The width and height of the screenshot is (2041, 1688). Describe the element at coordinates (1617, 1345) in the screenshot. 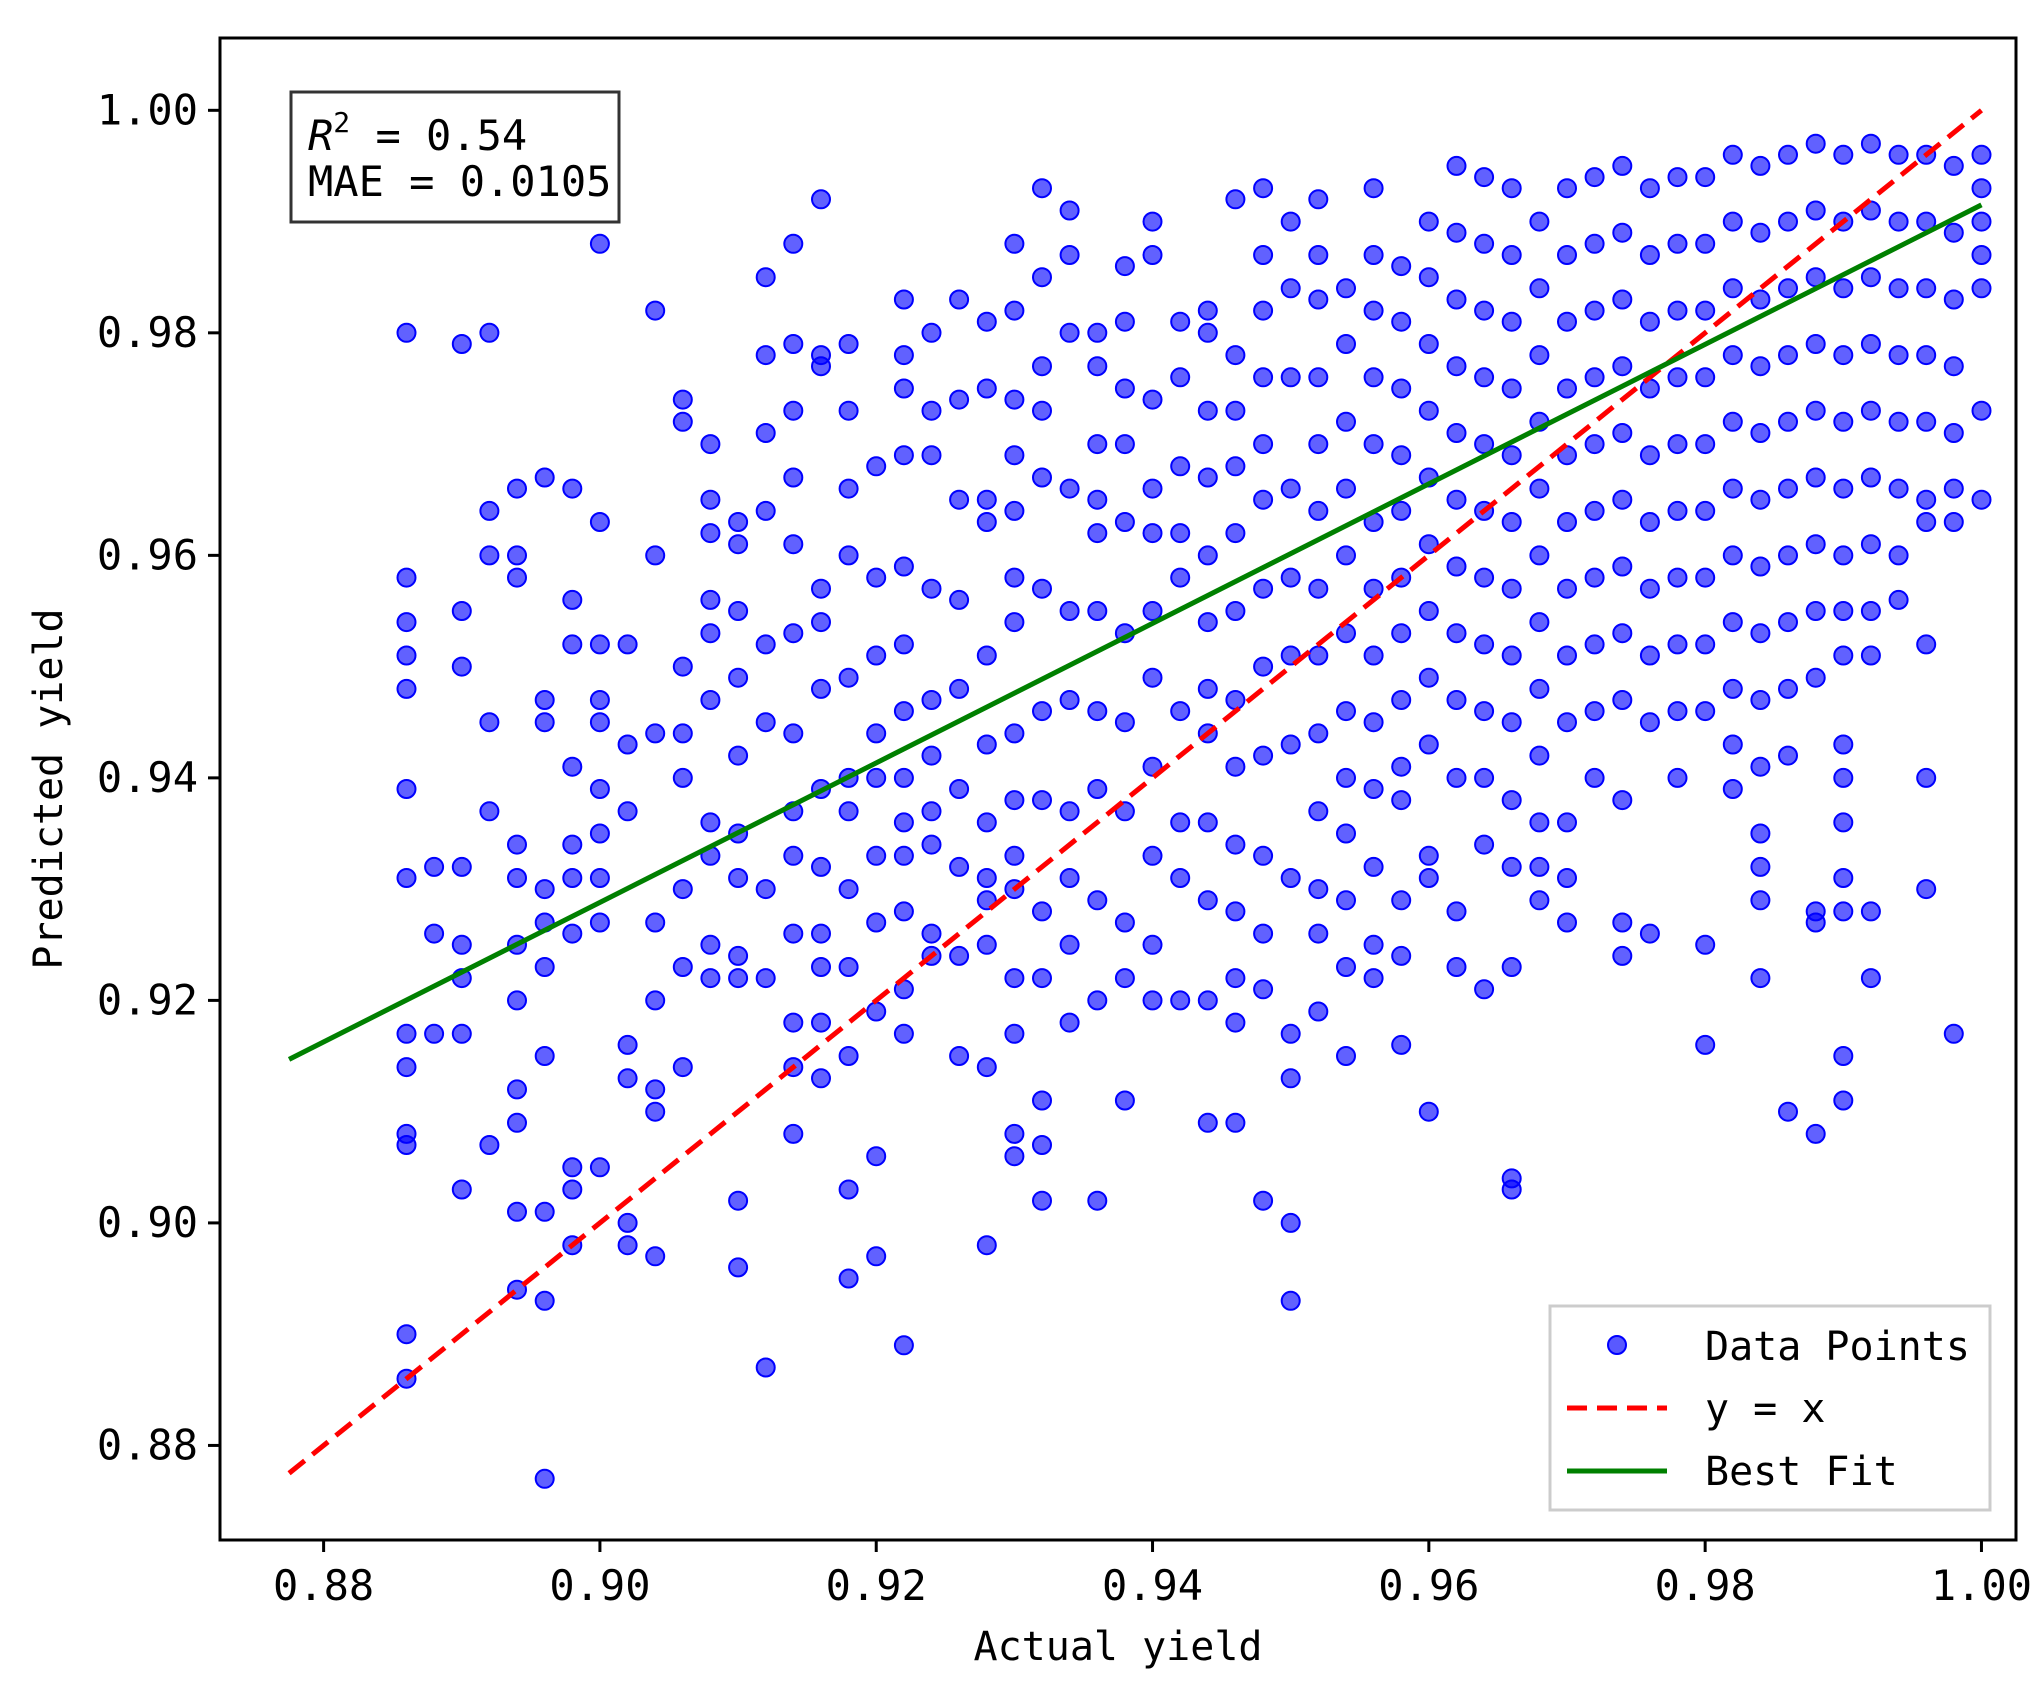

I see `legend-marker-data-points` at that location.